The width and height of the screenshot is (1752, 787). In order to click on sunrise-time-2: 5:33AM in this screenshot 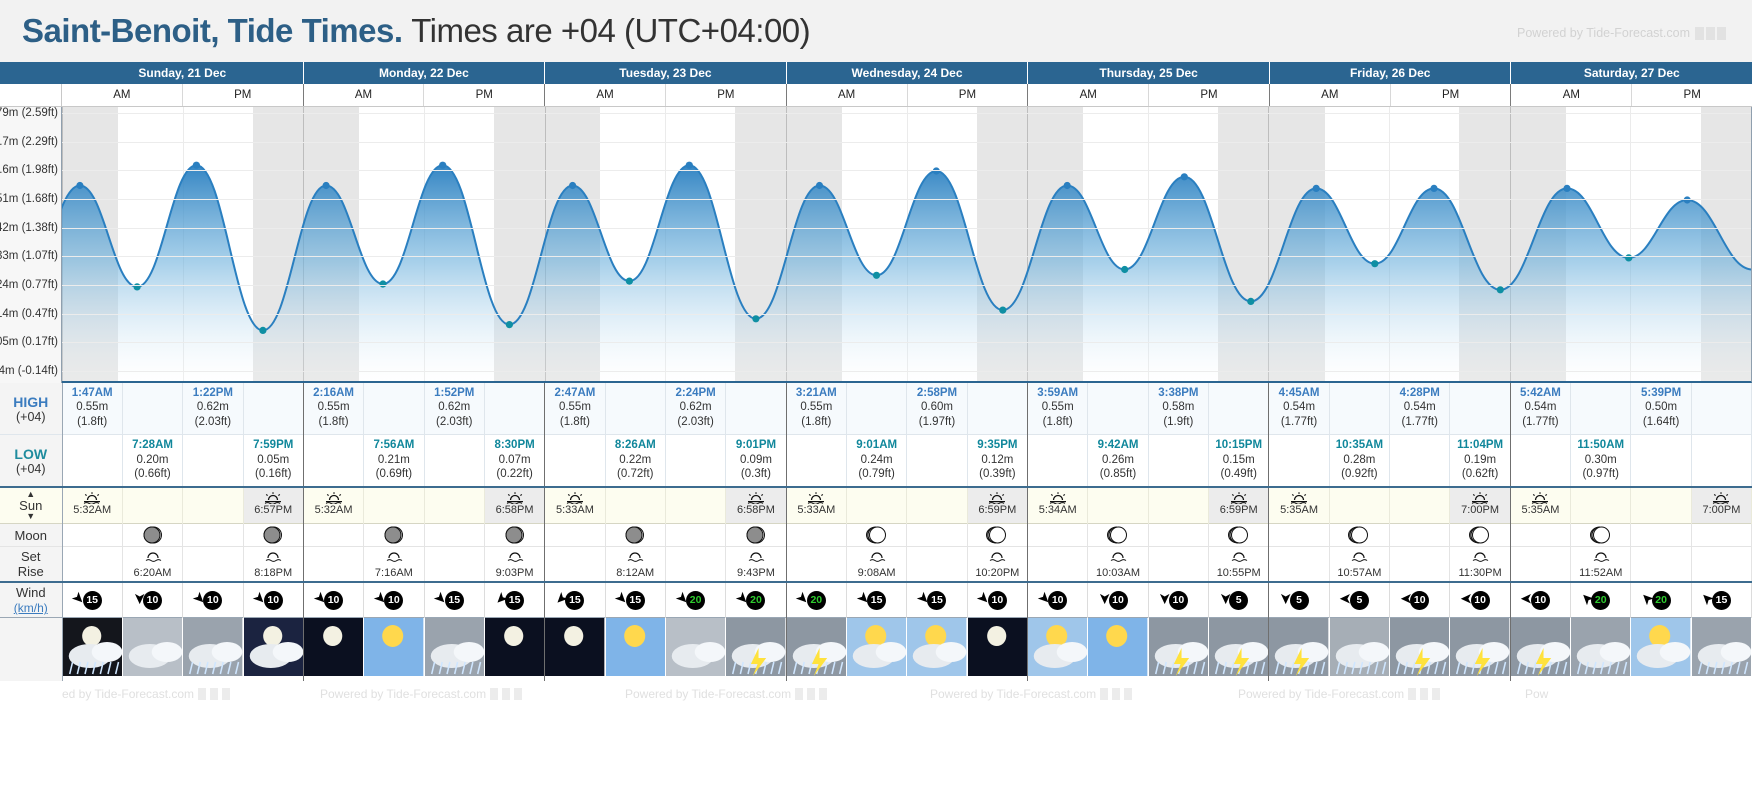, I will do `click(574, 510)`.